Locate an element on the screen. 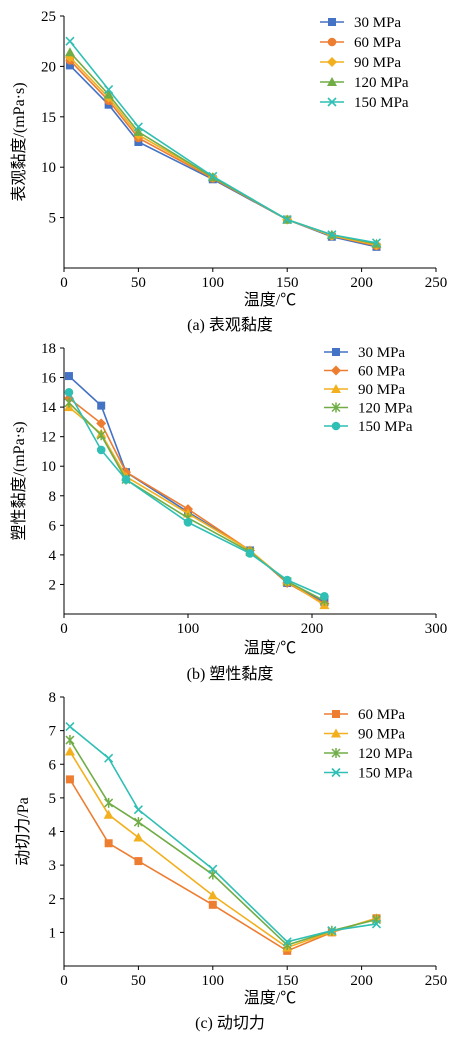 The height and width of the screenshot is (1042, 460). x-tick-label: 150 is located at coordinates (287, 981).